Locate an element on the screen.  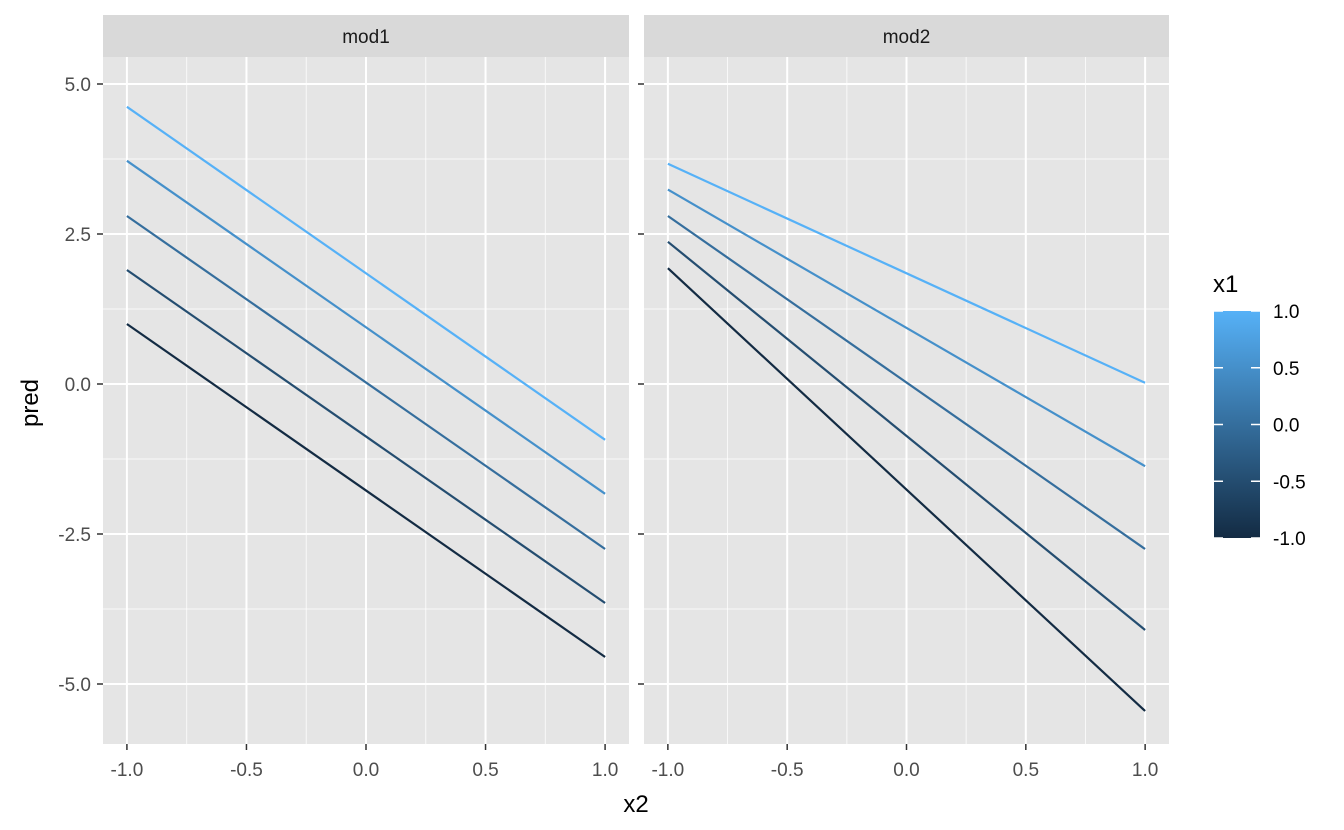
y-axis-title: pred is located at coordinates (30, 403).